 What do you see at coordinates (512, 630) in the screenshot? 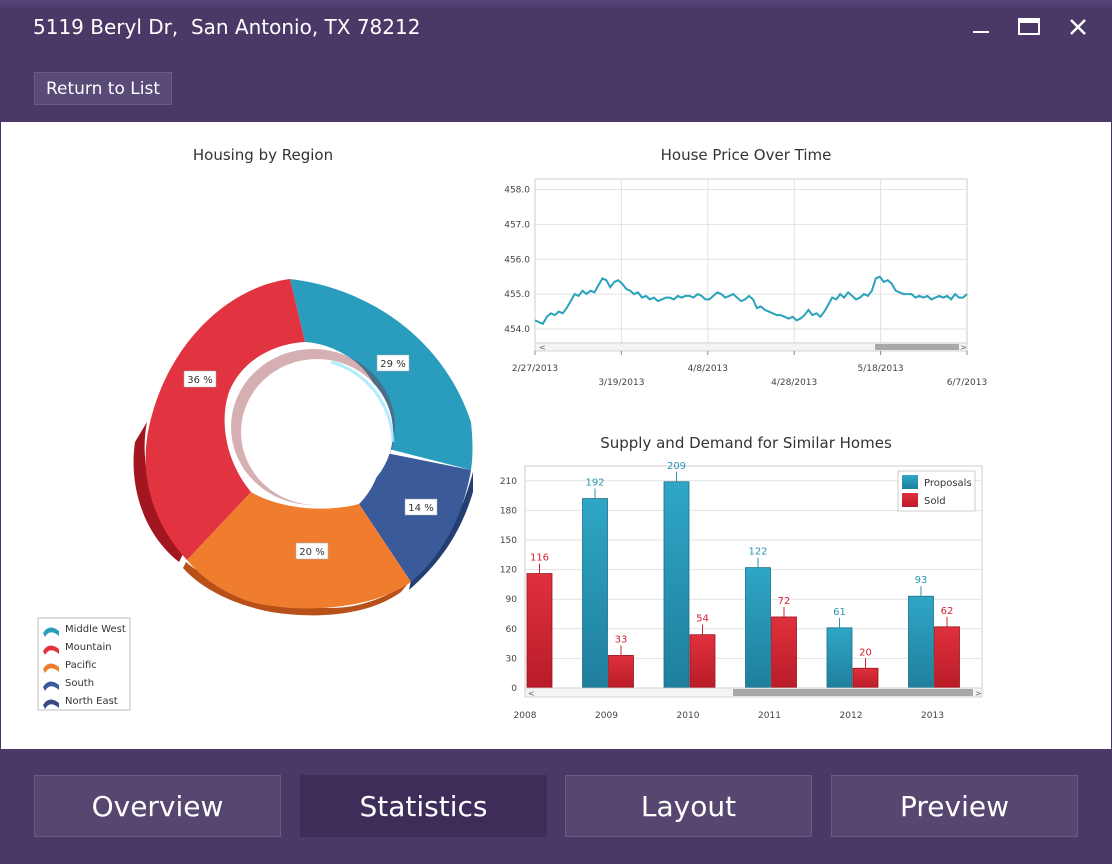
I see `bar-y-tick-label: 60` at bounding box center [512, 630].